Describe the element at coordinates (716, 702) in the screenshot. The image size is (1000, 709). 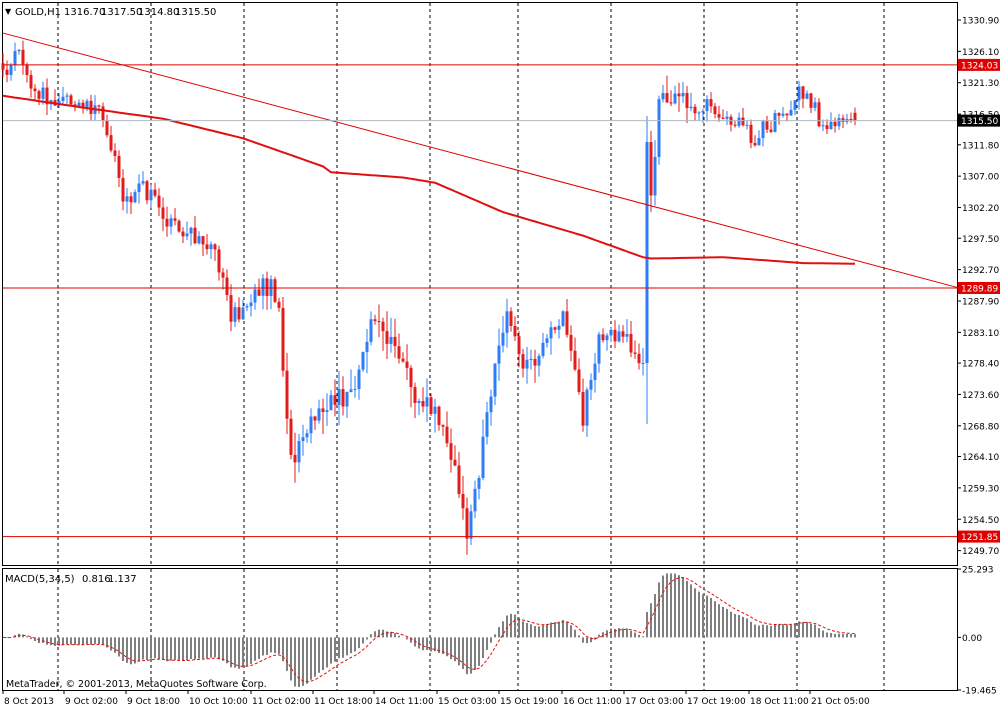
I see `time-label: 17 Oct 19:00` at that location.